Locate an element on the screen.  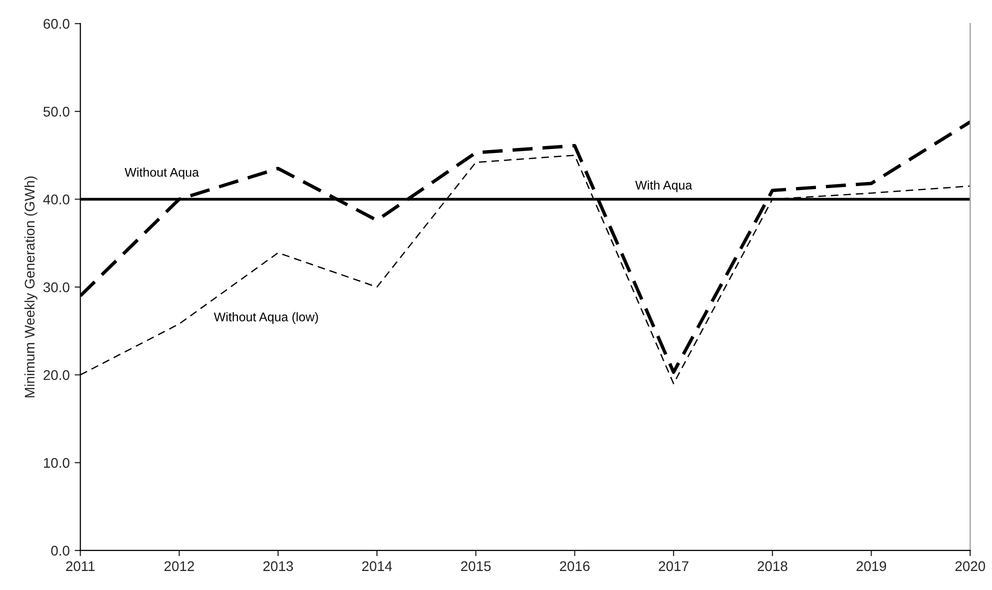
y-tick-label: 30.0 is located at coordinates (56, 287).